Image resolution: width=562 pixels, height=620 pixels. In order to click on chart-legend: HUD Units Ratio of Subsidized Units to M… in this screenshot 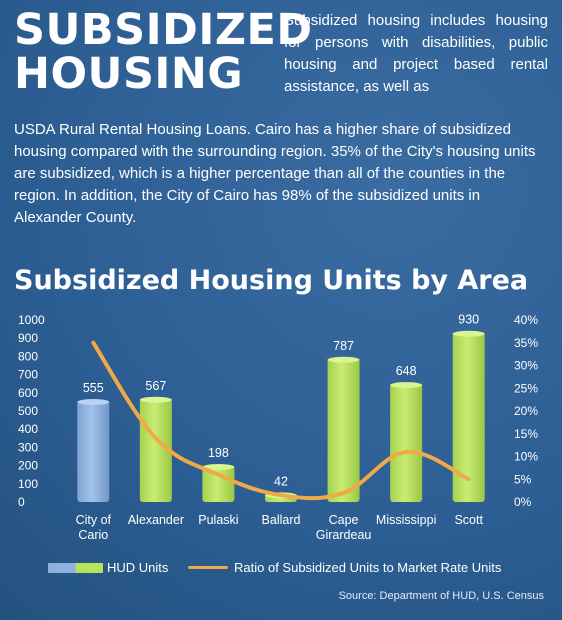, I will do `click(298, 571)`.